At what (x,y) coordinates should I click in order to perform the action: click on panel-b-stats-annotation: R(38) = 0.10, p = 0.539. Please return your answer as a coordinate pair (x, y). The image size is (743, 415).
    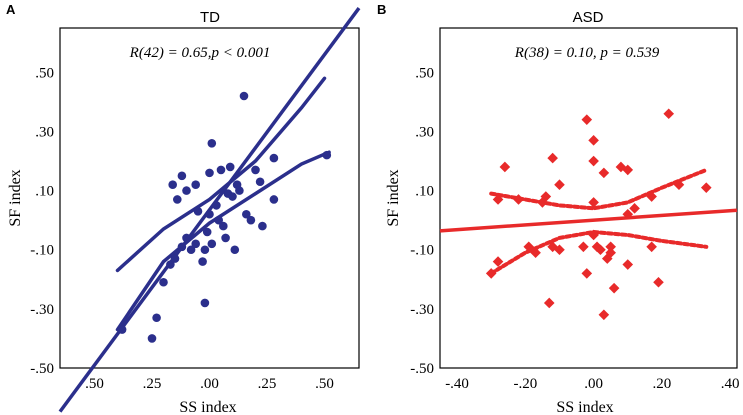
    Looking at the image, I should click on (587, 53).